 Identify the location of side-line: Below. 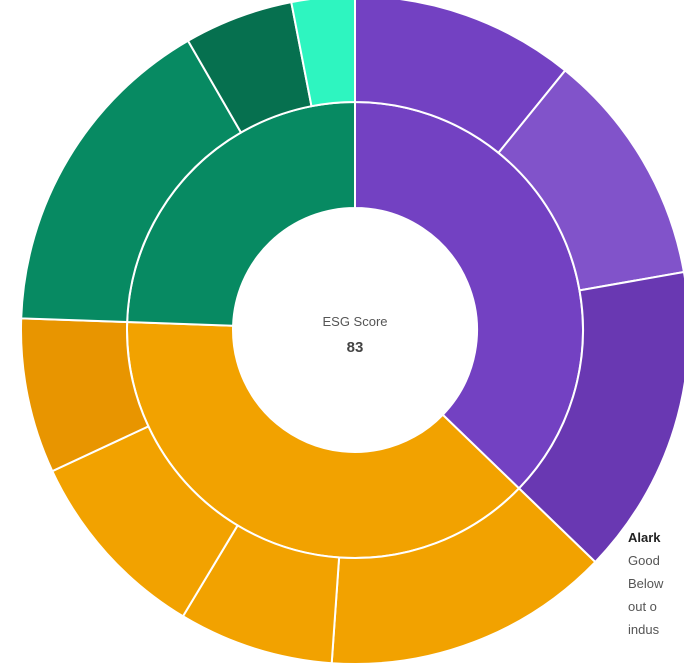
(646, 583).